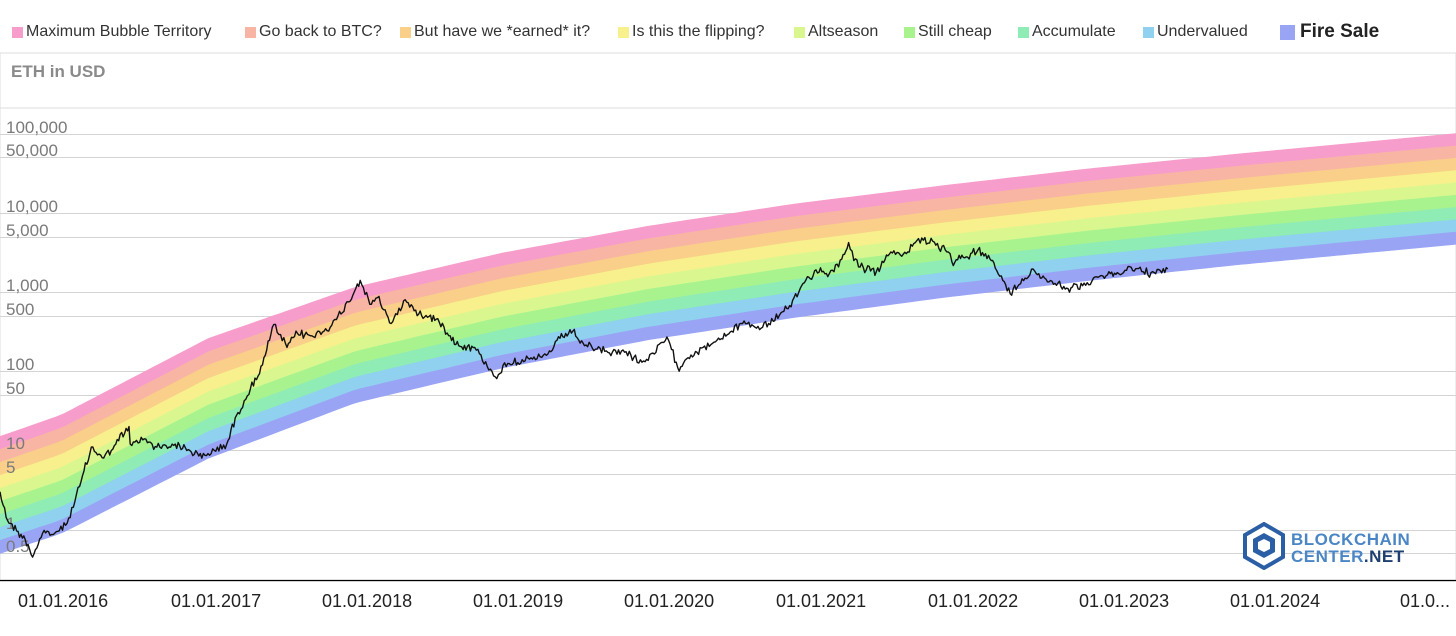  Describe the element at coordinates (1264, 546) in the screenshot. I see `logo-cube-icon` at that location.